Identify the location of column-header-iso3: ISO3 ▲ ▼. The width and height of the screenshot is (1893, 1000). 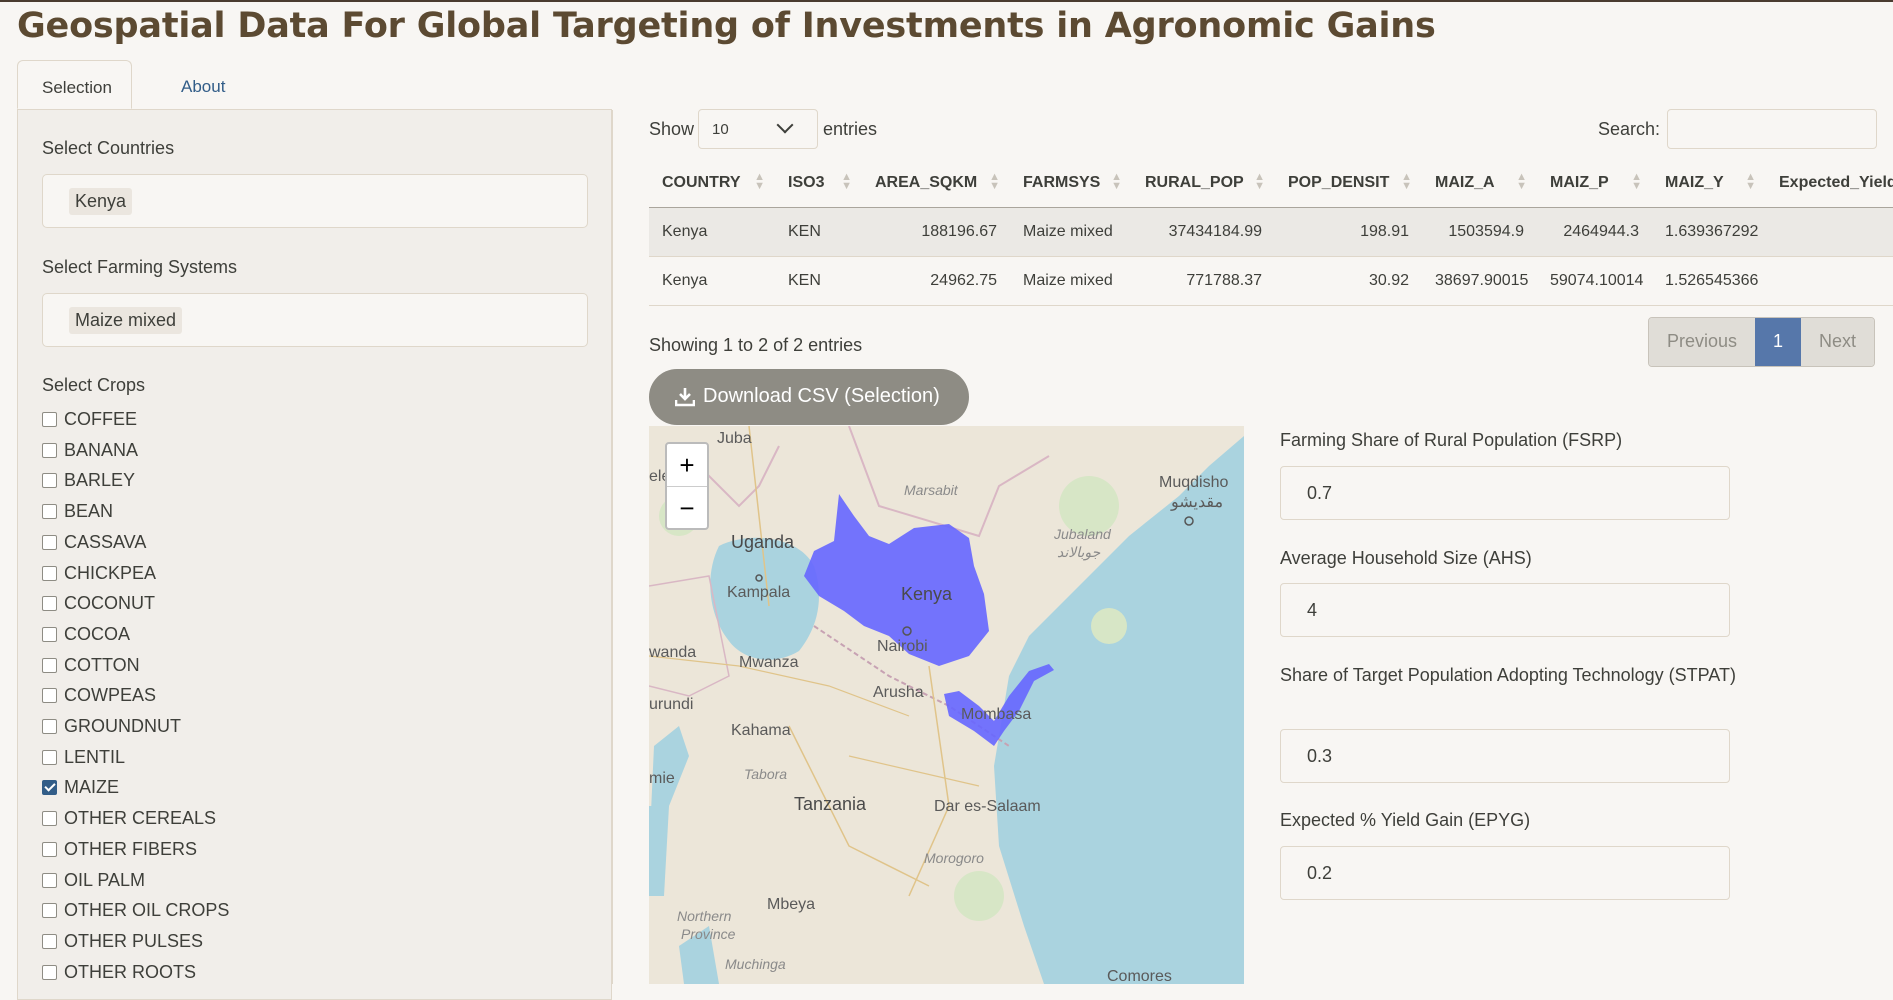
(818, 183).